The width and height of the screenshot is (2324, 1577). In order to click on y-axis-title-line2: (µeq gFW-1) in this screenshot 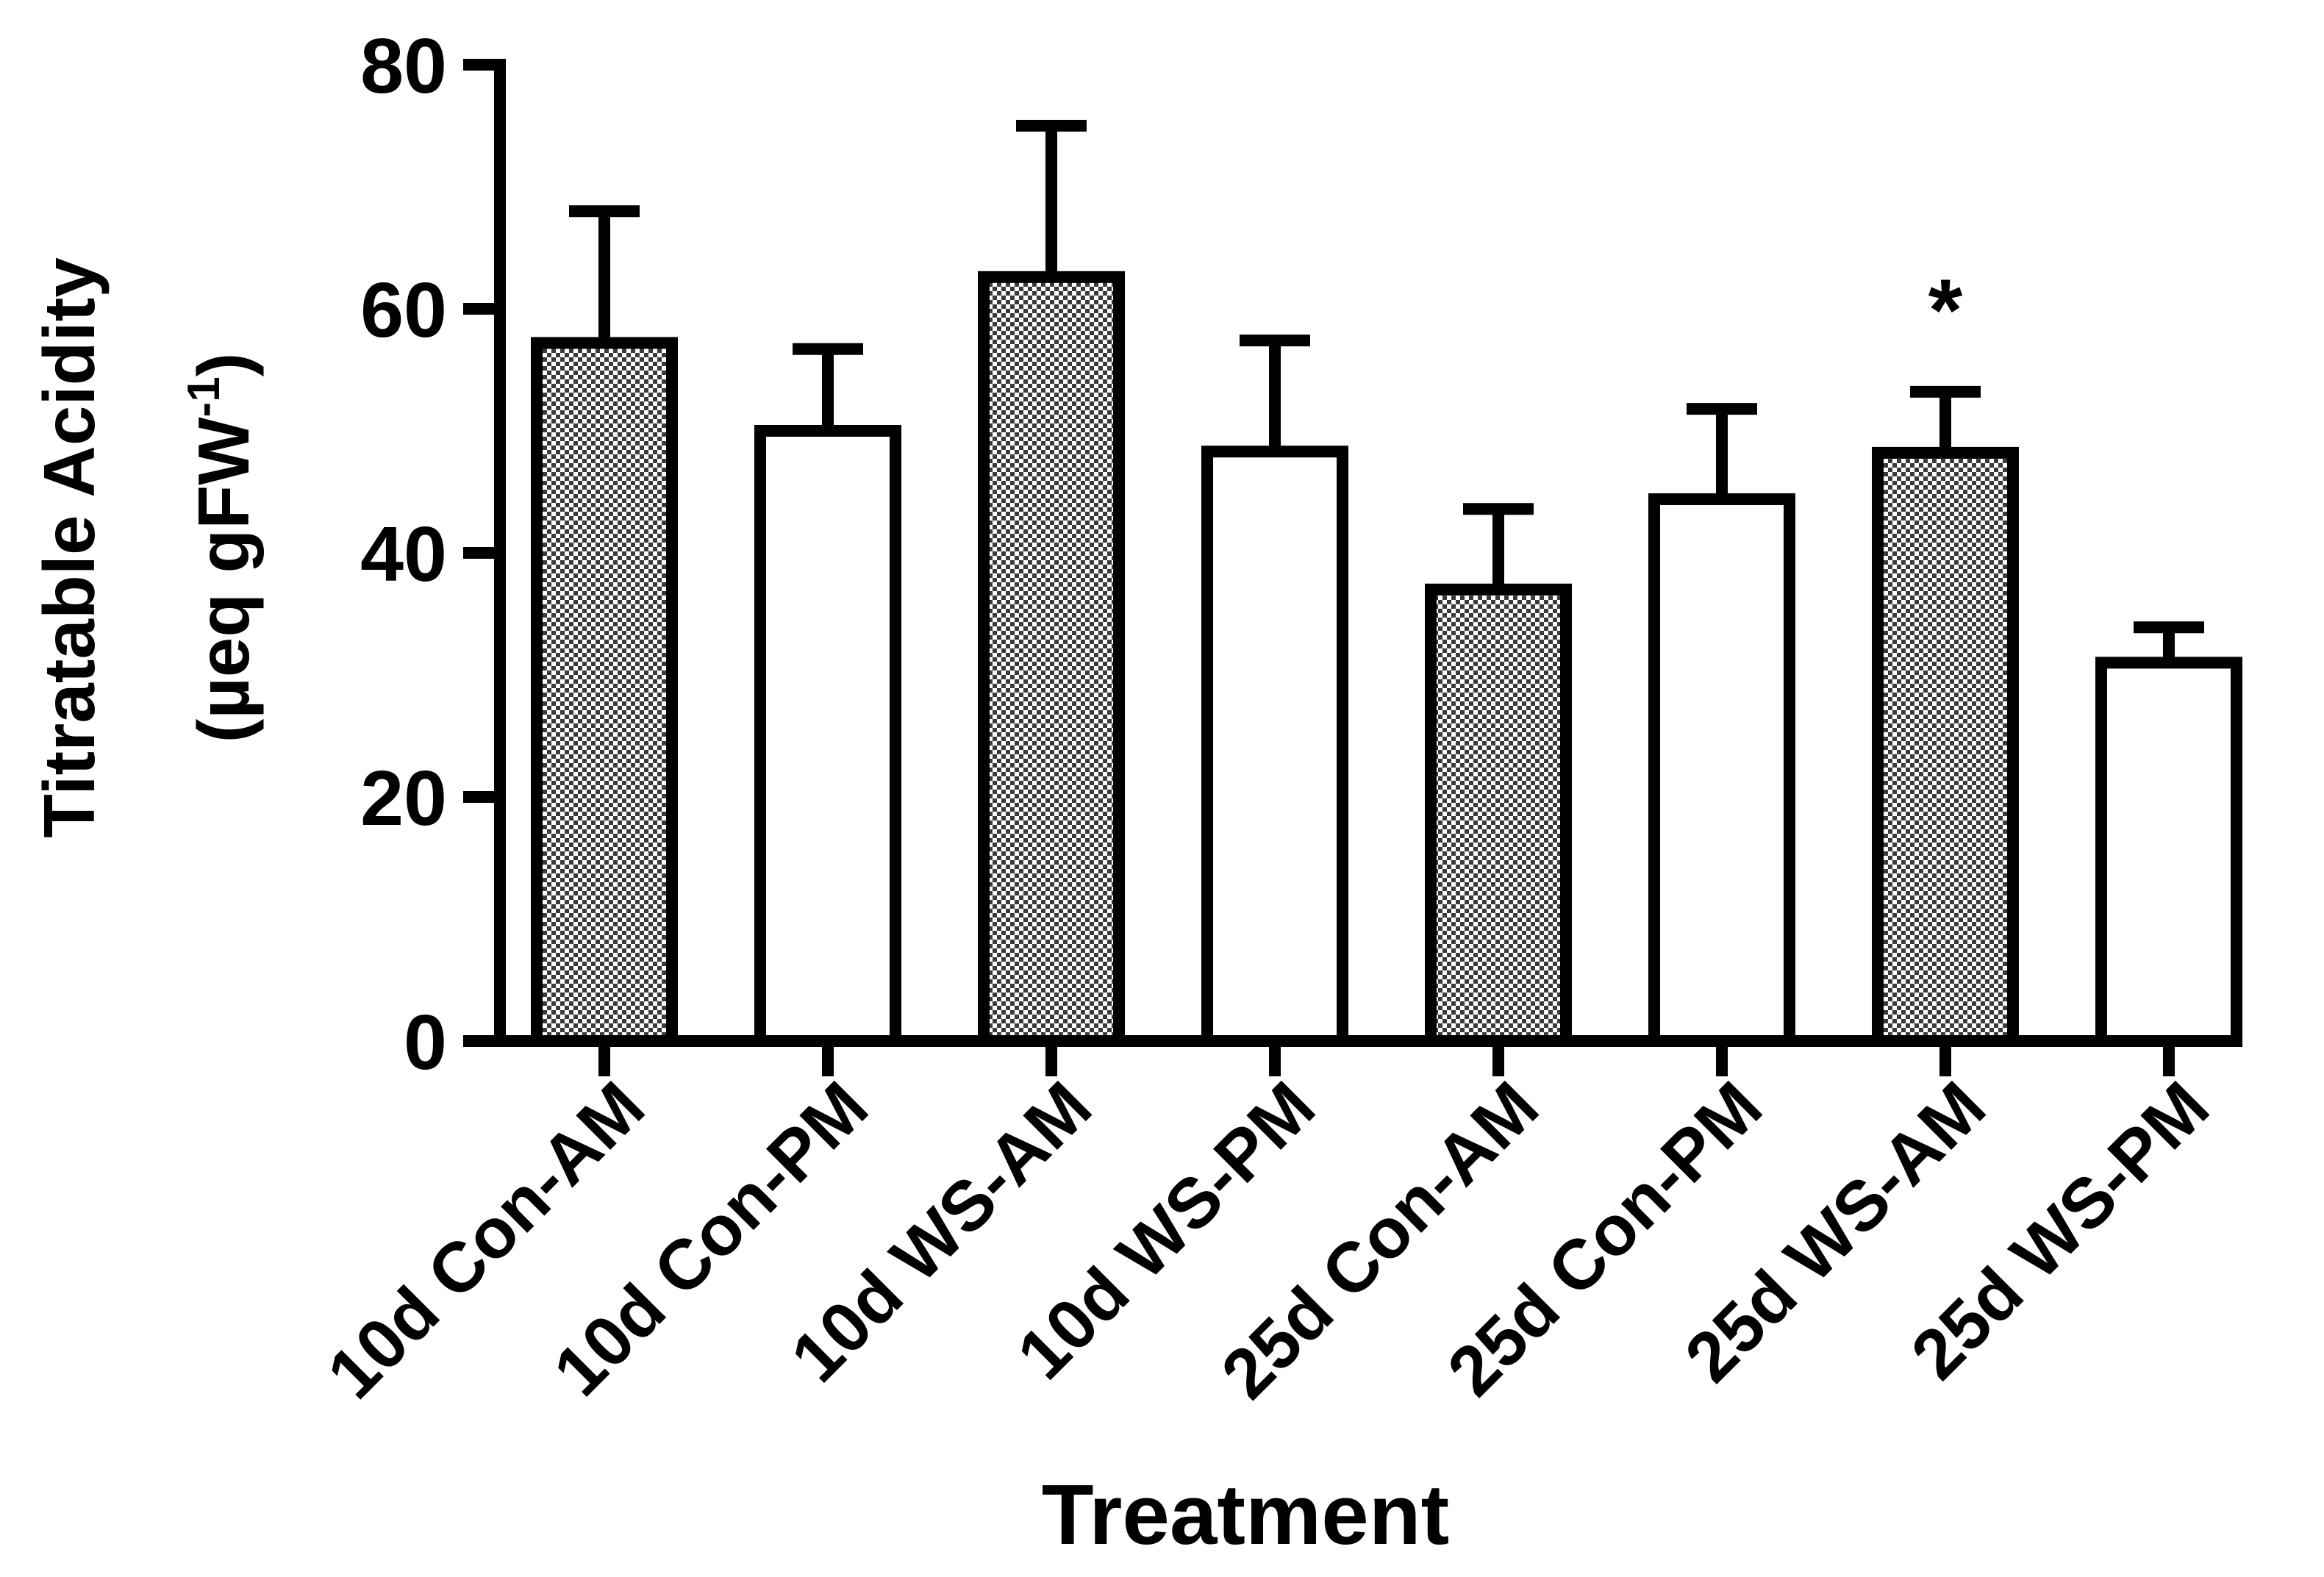, I will do `click(221, 548)`.